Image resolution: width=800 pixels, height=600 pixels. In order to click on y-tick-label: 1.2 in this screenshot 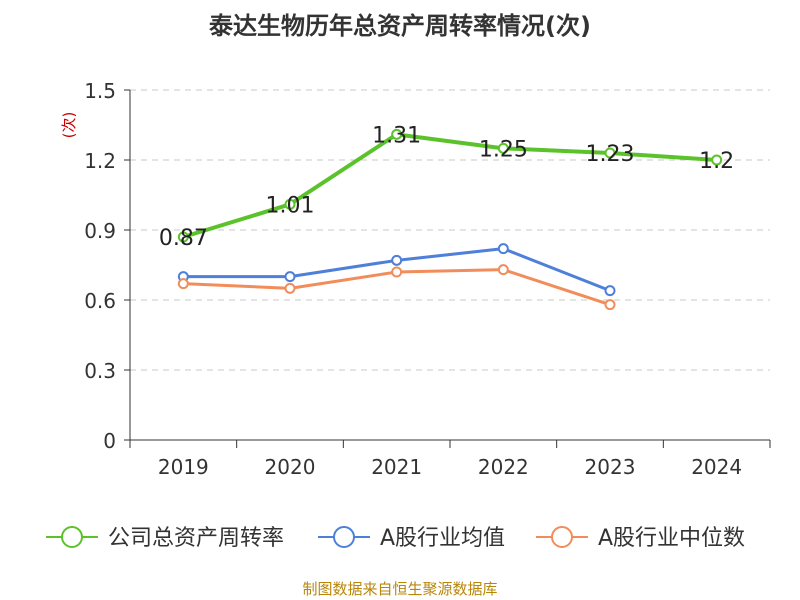, I will do `click(100, 161)`.